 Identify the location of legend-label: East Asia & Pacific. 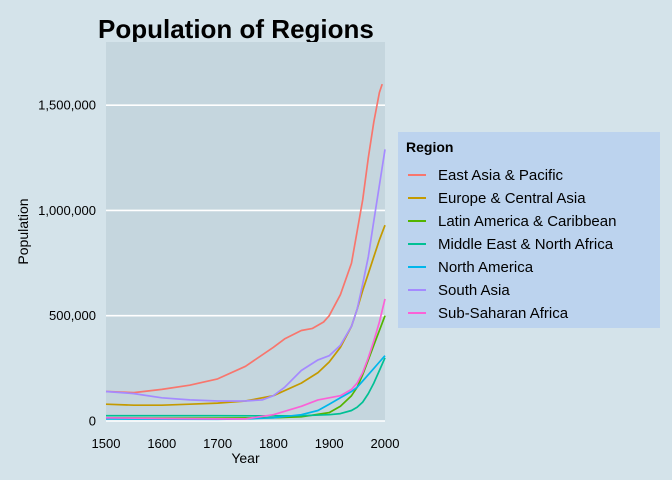
(501, 175).